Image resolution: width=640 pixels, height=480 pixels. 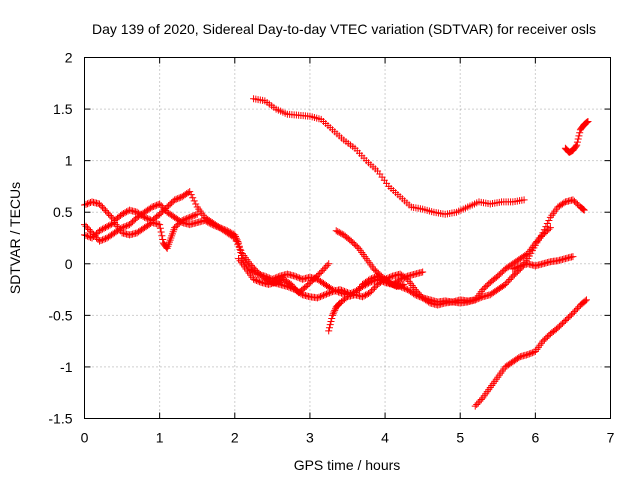 What do you see at coordinates (160, 438) in the screenshot?
I see `x-tick-label: 1` at bounding box center [160, 438].